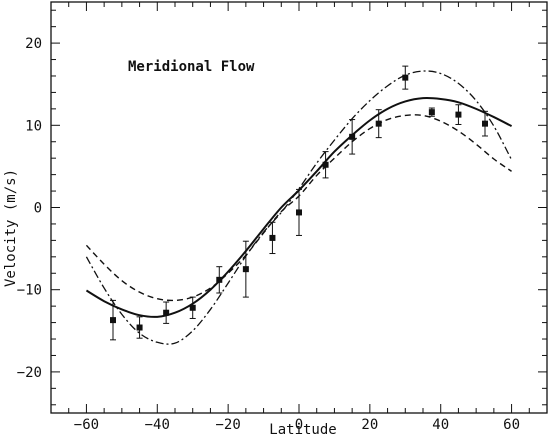 The image size is (550, 437). What do you see at coordinates (191, 67) in the screenshot?
I see `chart-annotation: Meridional Flow` at bounding box center [191, 67].